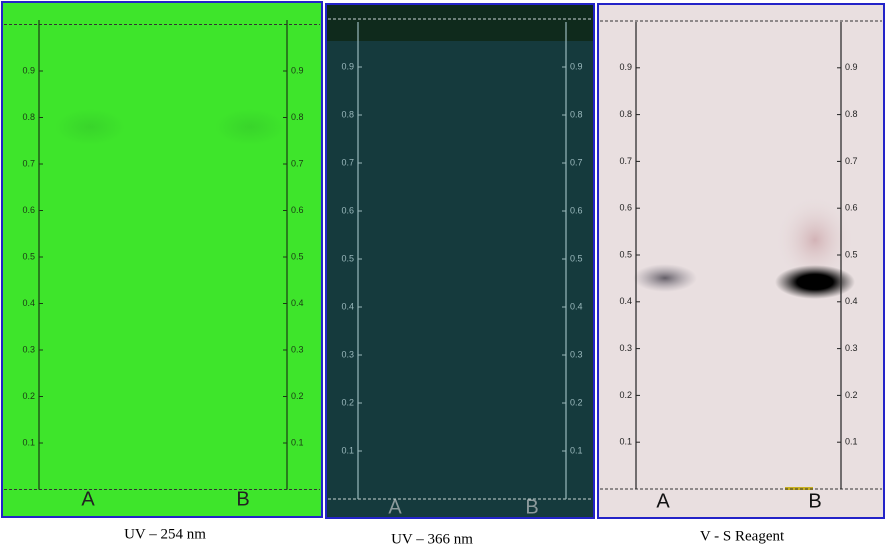  What do you see at coordinates (165, 534) in the screenshot?
I see `caption: UV – 254 nm` at bounding box center [165, 534].